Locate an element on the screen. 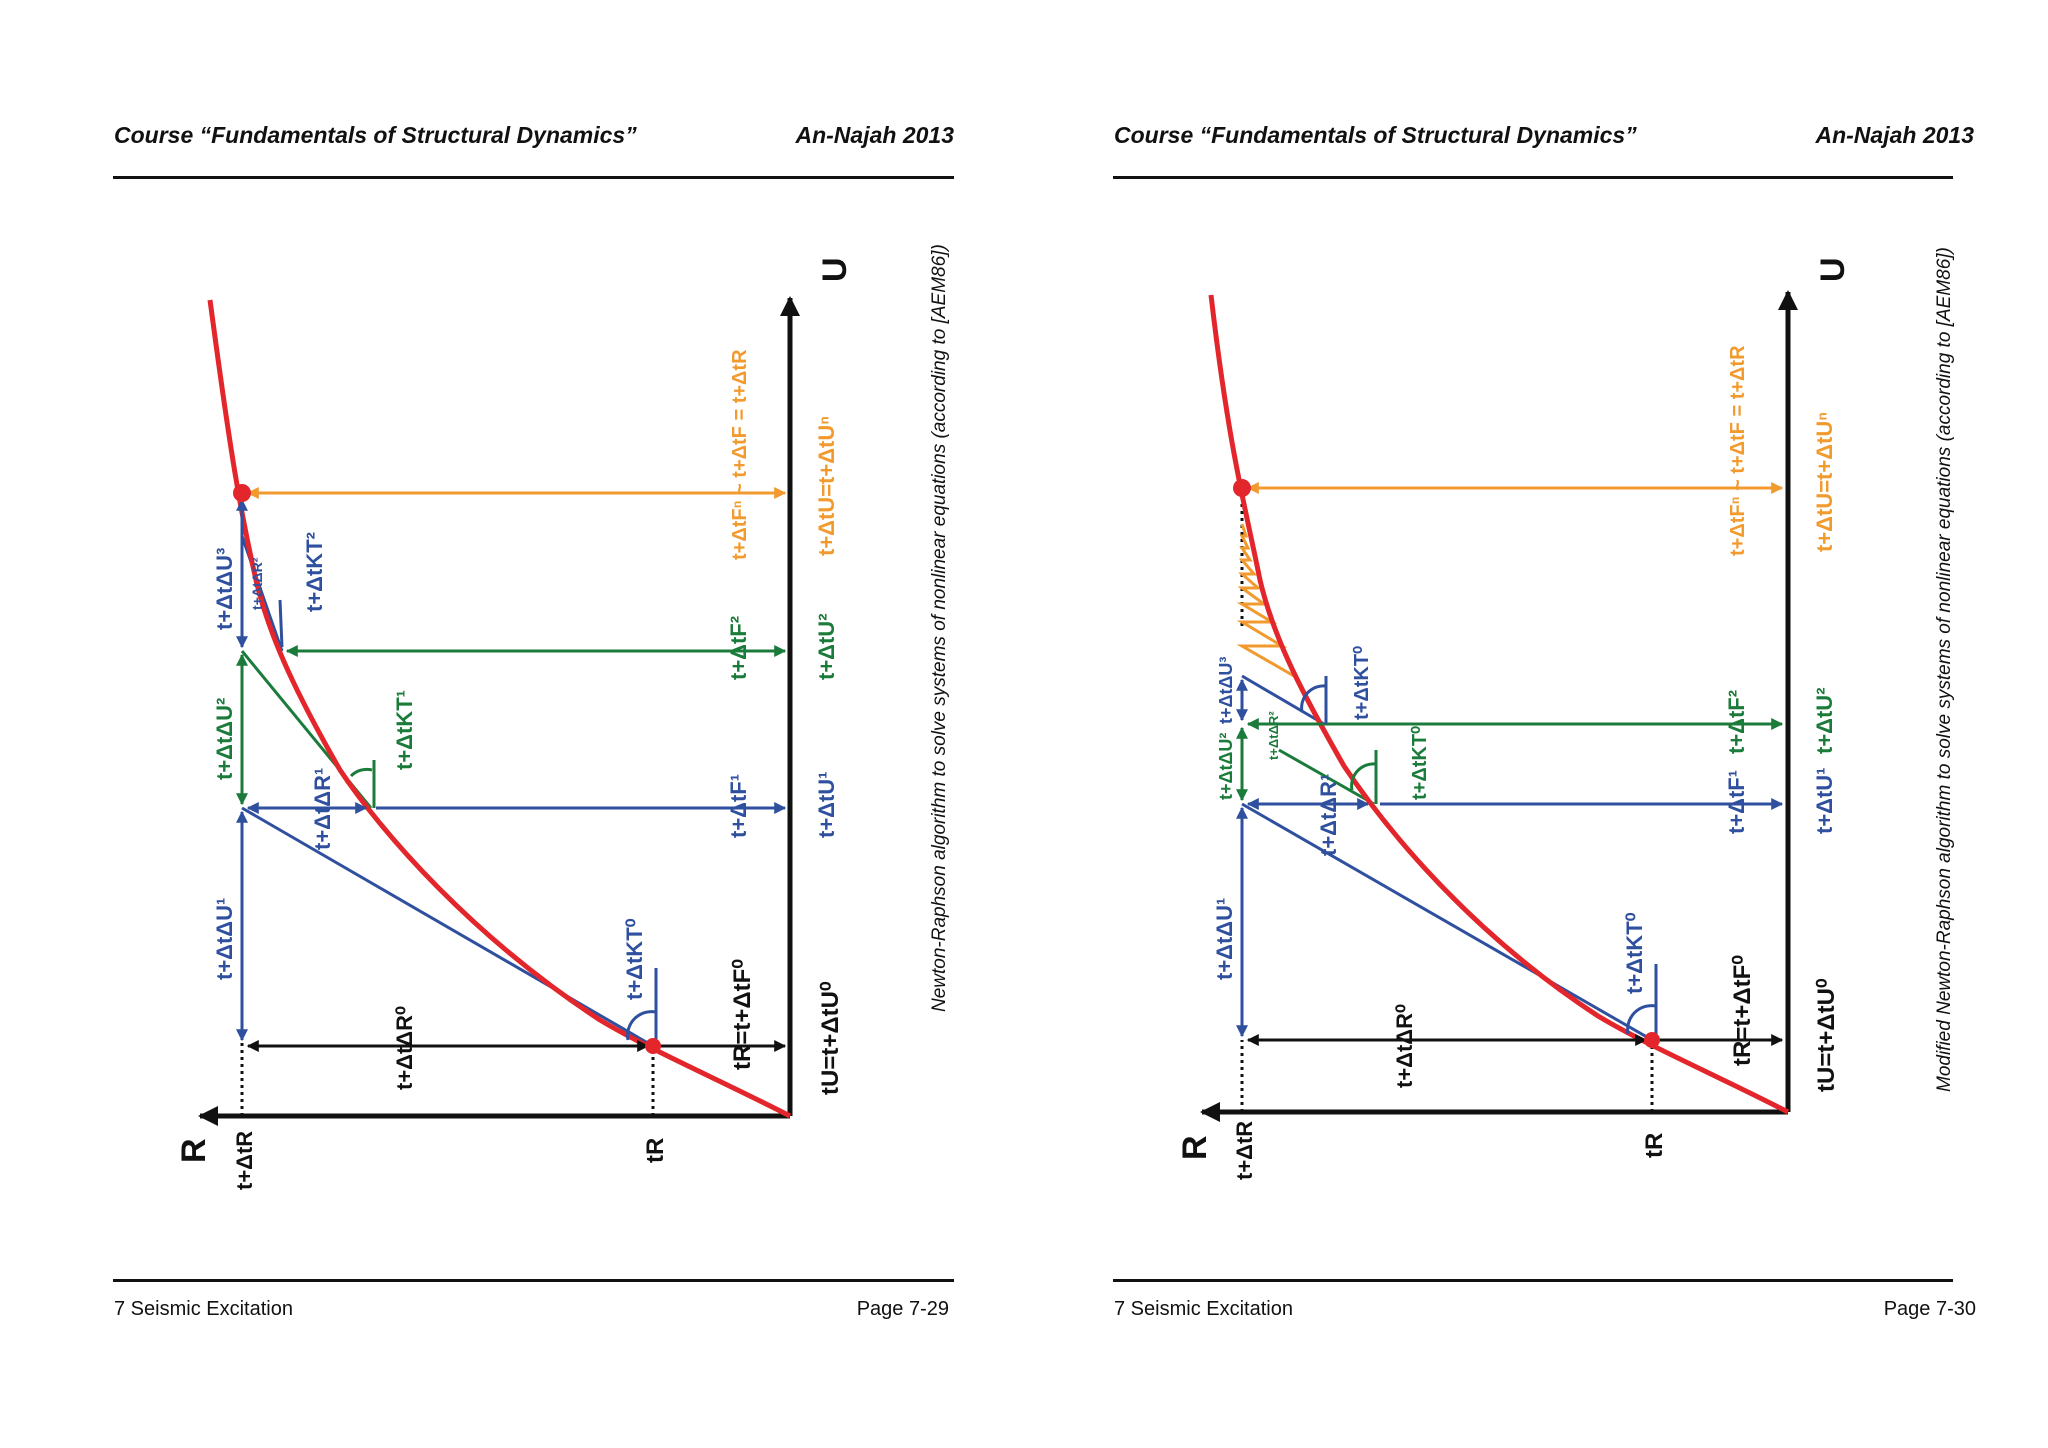 The image size is (2048, 1448). label-K1: t+ΔtKT¹ is located at coordinates (404, 730).